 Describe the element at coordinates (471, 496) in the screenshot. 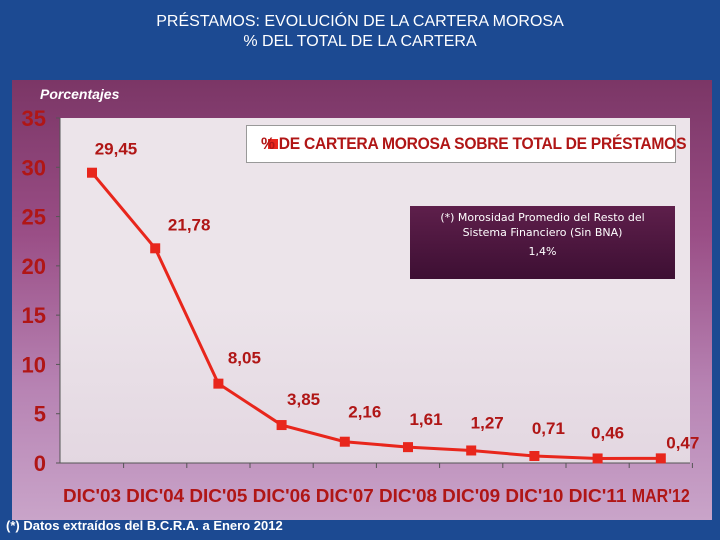

I see `x-tick-label: DIC'09` at that location.